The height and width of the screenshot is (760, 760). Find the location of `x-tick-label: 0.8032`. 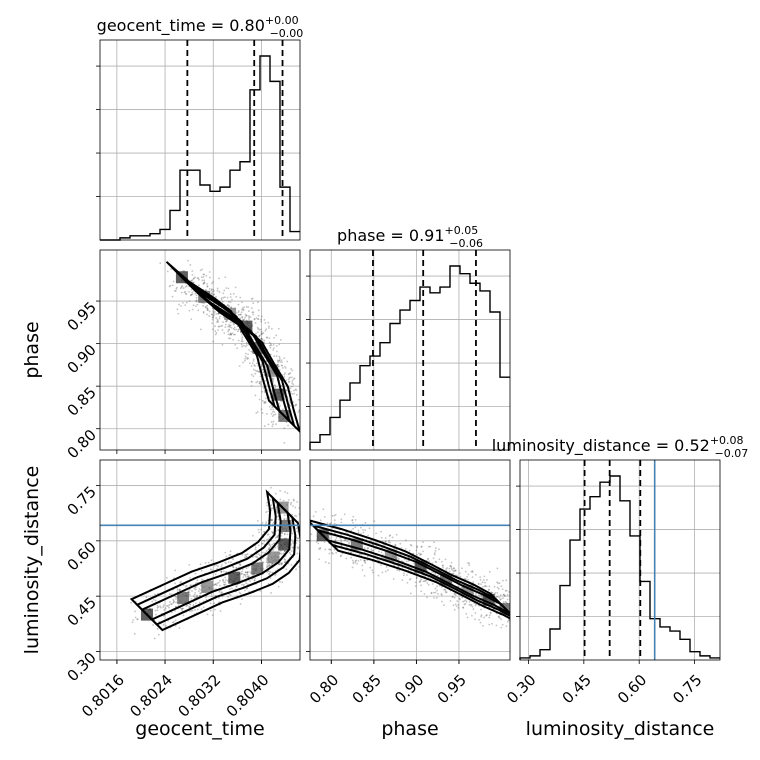

x-tick-label: 0.8032 is located at coordinates (199, 696).